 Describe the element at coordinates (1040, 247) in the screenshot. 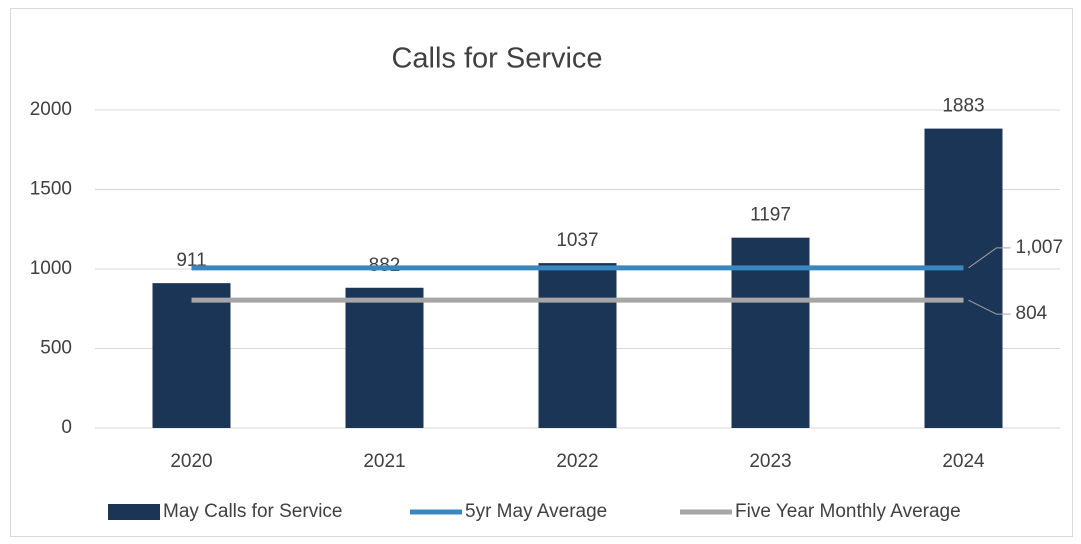

I see `data-label: 1,007` at that location.